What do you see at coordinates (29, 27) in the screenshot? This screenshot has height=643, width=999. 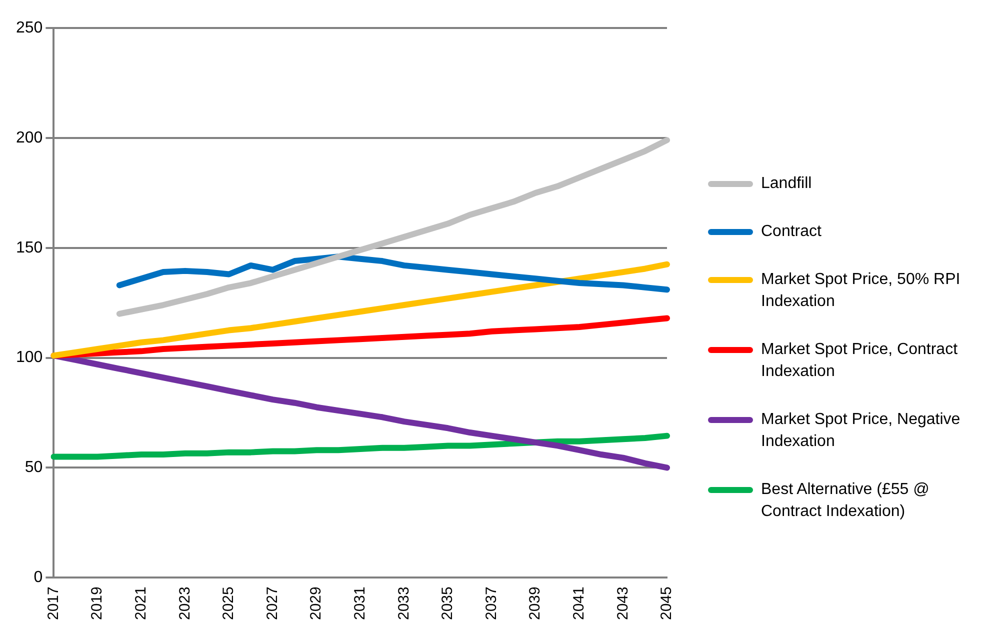 I see `y-tick-label: 250` at bounding box center [29, 27].